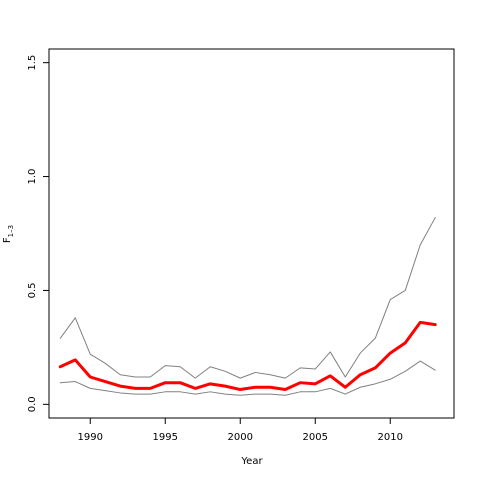 Image resolution: width=480 pixels, height=480 pixels. What do you see at coordinates (32, 63) in the screenshot?
I see `y-tick-label: 1.5` at bounding box center [32, 63].